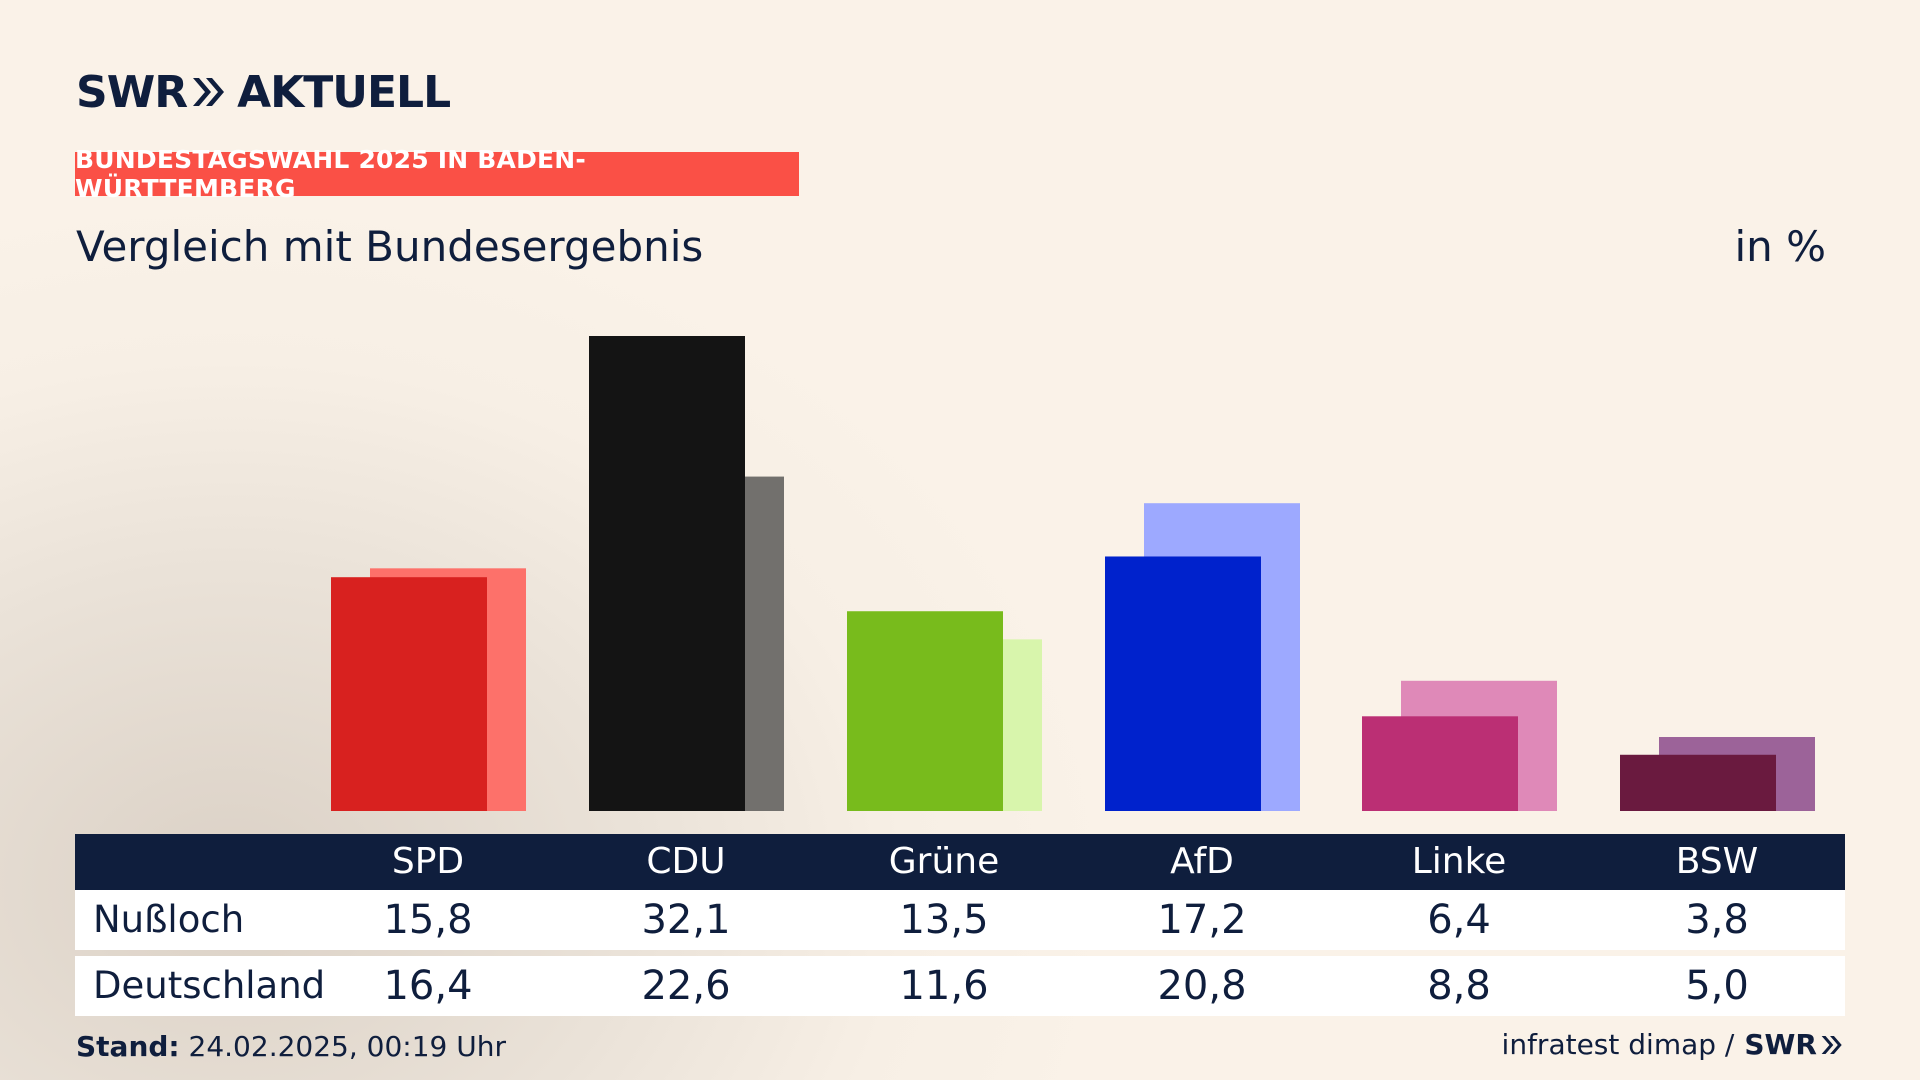 This screenshot has height=1080, width=1920. Describe the element at coordinates (428, 986) in the screenshot. I see `value-cell-spd: 16,4` at that location.